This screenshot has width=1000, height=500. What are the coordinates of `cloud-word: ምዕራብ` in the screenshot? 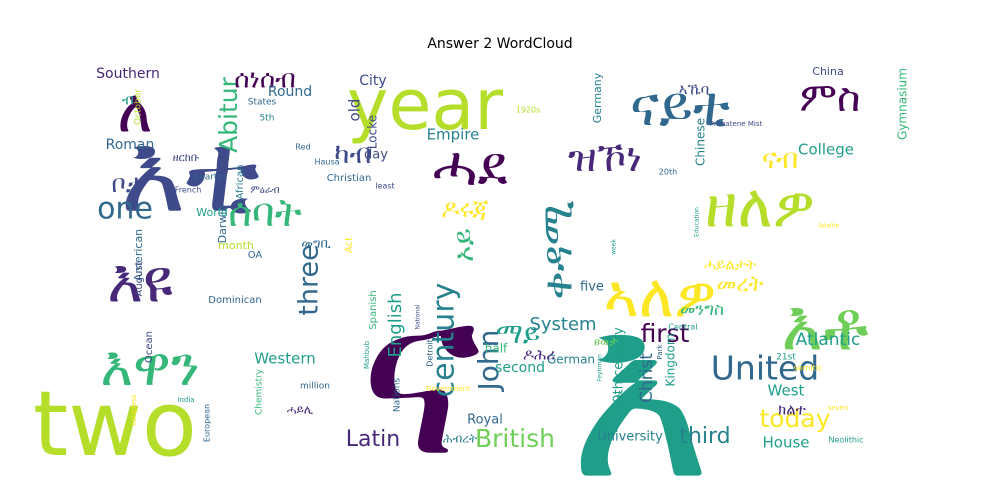 It's located at (264, 190).